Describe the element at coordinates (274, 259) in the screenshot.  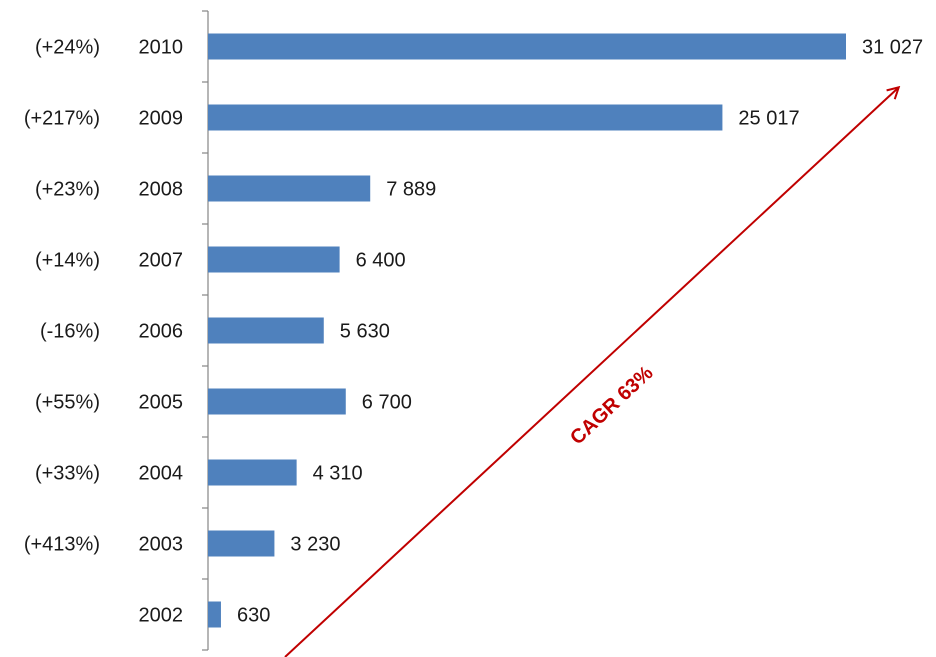
I see `bar-2007` at that location.